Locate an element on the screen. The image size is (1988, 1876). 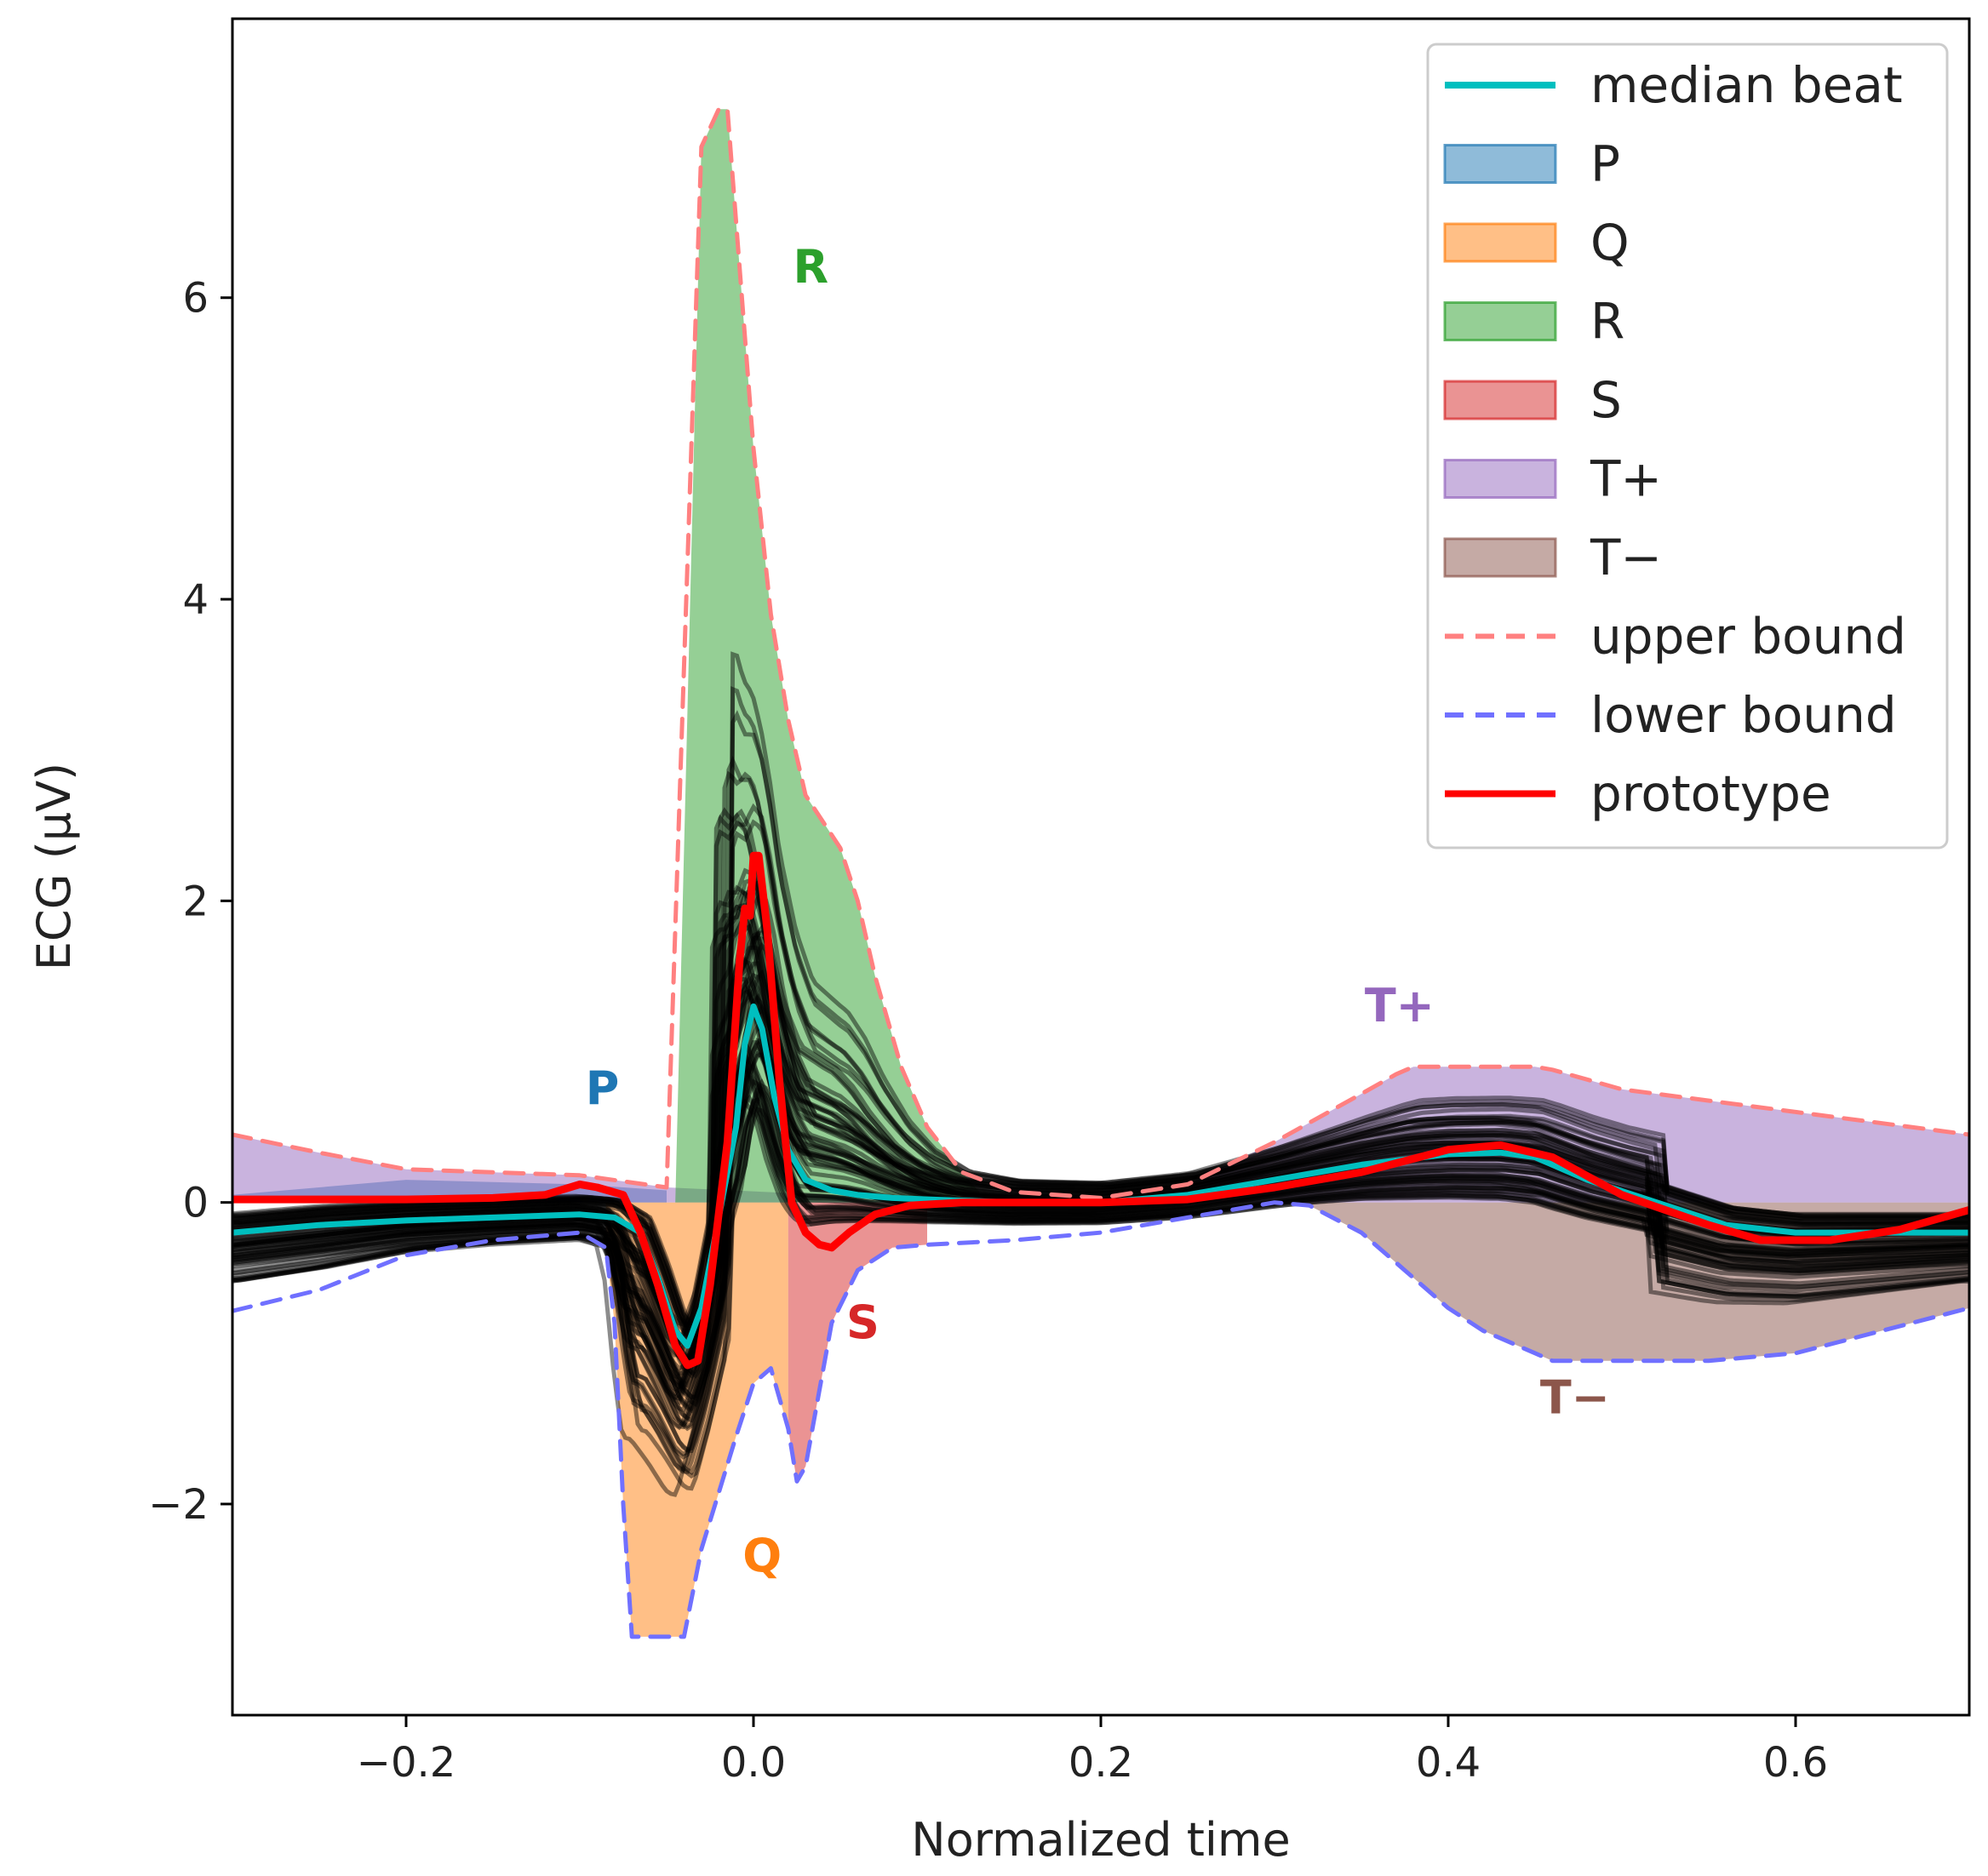
y-axis-label: ECG (μV) is located at coordinates (54, 866).